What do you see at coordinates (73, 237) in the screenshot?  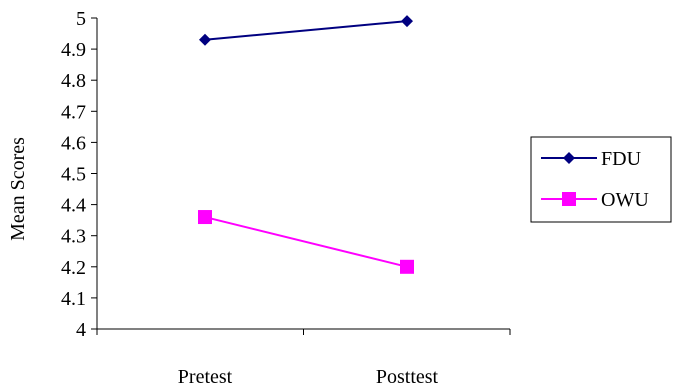 I see `y-tick-label: 4.3` at bounding box center [73, 237].